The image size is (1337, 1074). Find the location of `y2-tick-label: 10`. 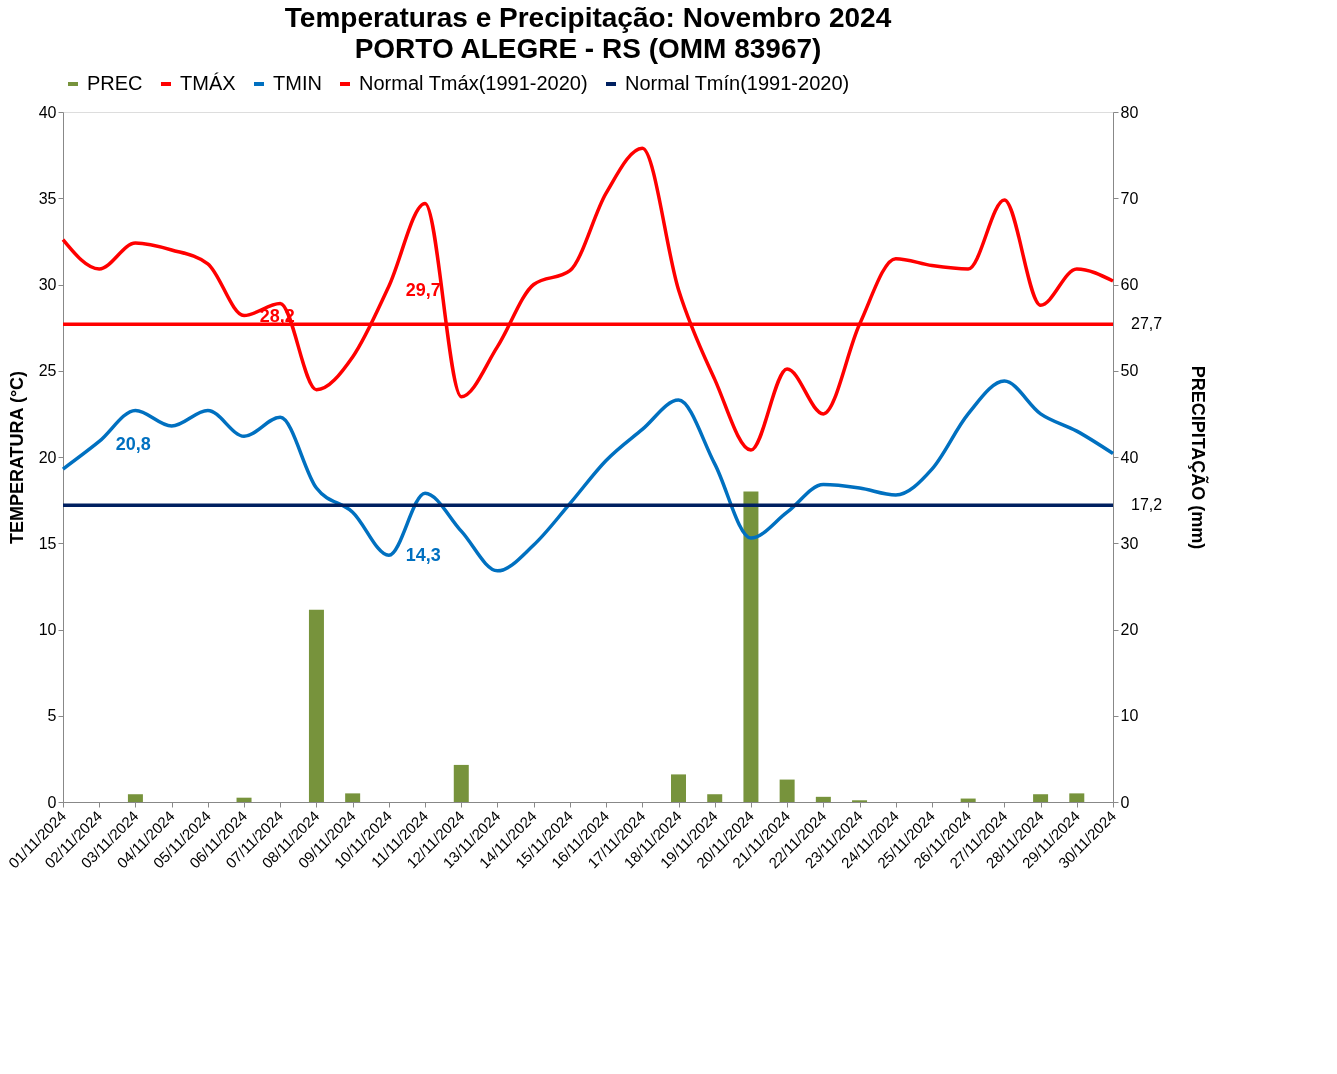

y2-tick-label: 10 is located at coordinates (1129, 716).